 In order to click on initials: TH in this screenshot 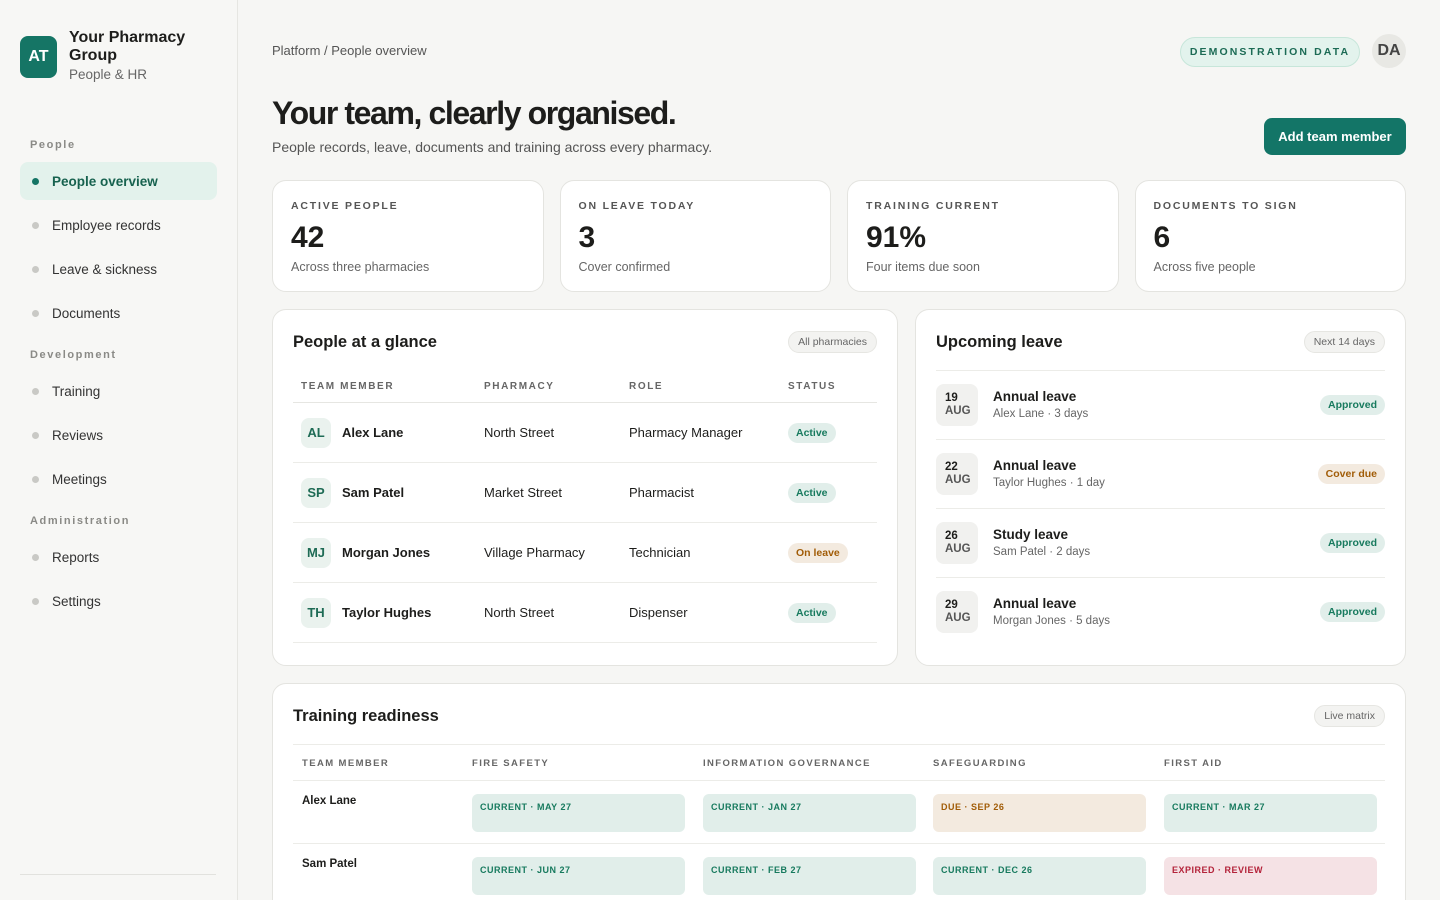, I will do `click(316, 612)`.